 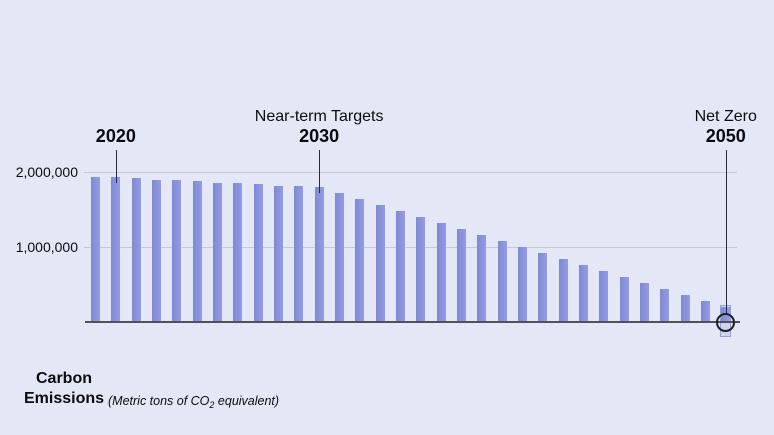 What do you see at coordinates (177, 251) in the screenshot?
I see `bar-2023` at bounding box center [177, 251].